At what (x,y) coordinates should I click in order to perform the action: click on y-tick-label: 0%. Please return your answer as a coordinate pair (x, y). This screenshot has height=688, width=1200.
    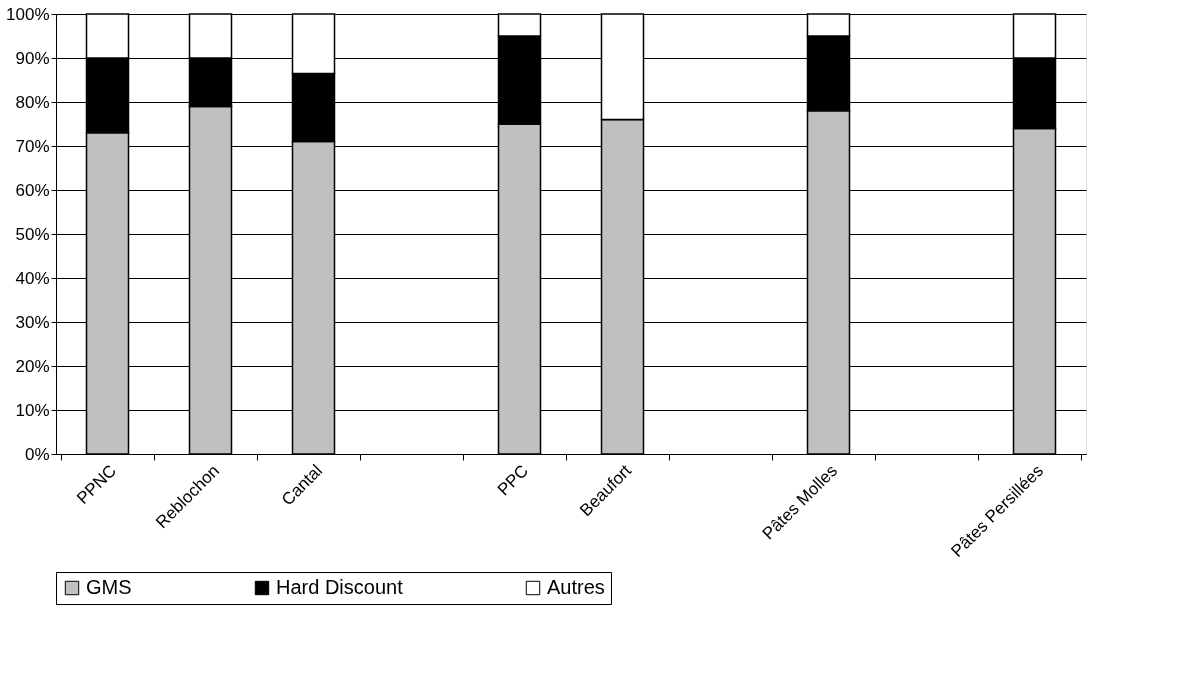
    Looking at the image, I should click on (37, 454).